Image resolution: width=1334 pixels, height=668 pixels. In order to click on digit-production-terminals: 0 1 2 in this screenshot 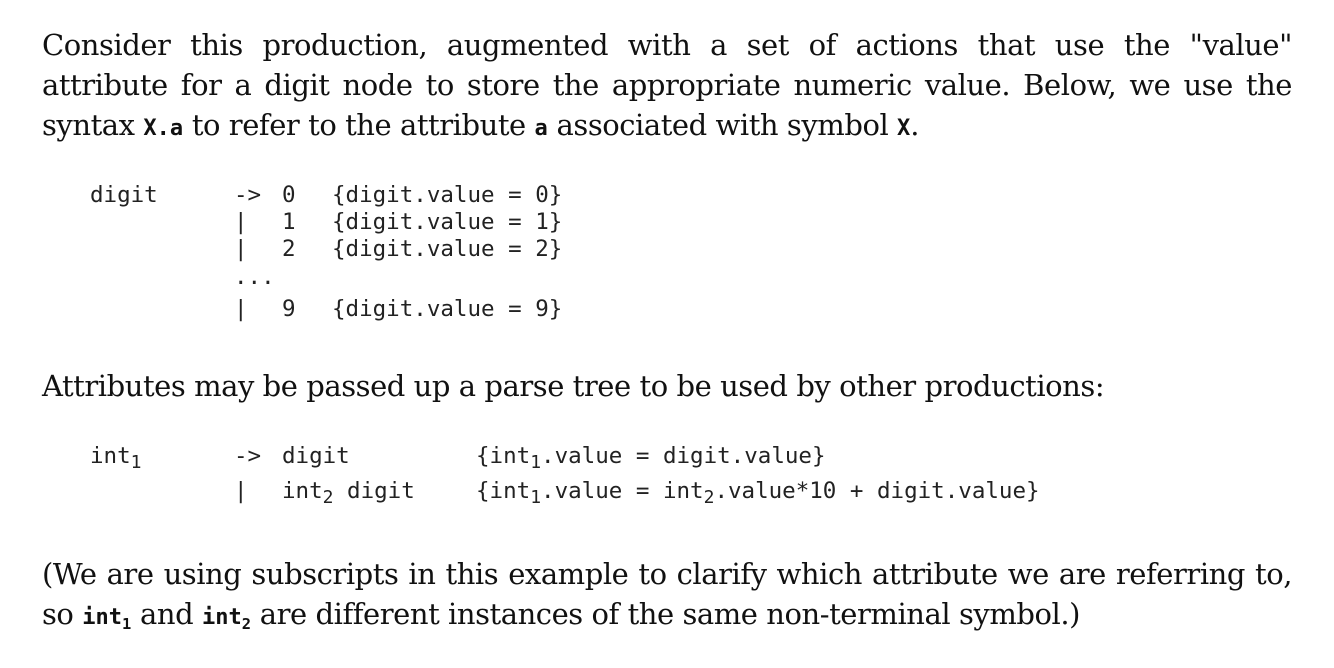, I will do `click(289, 222)`.